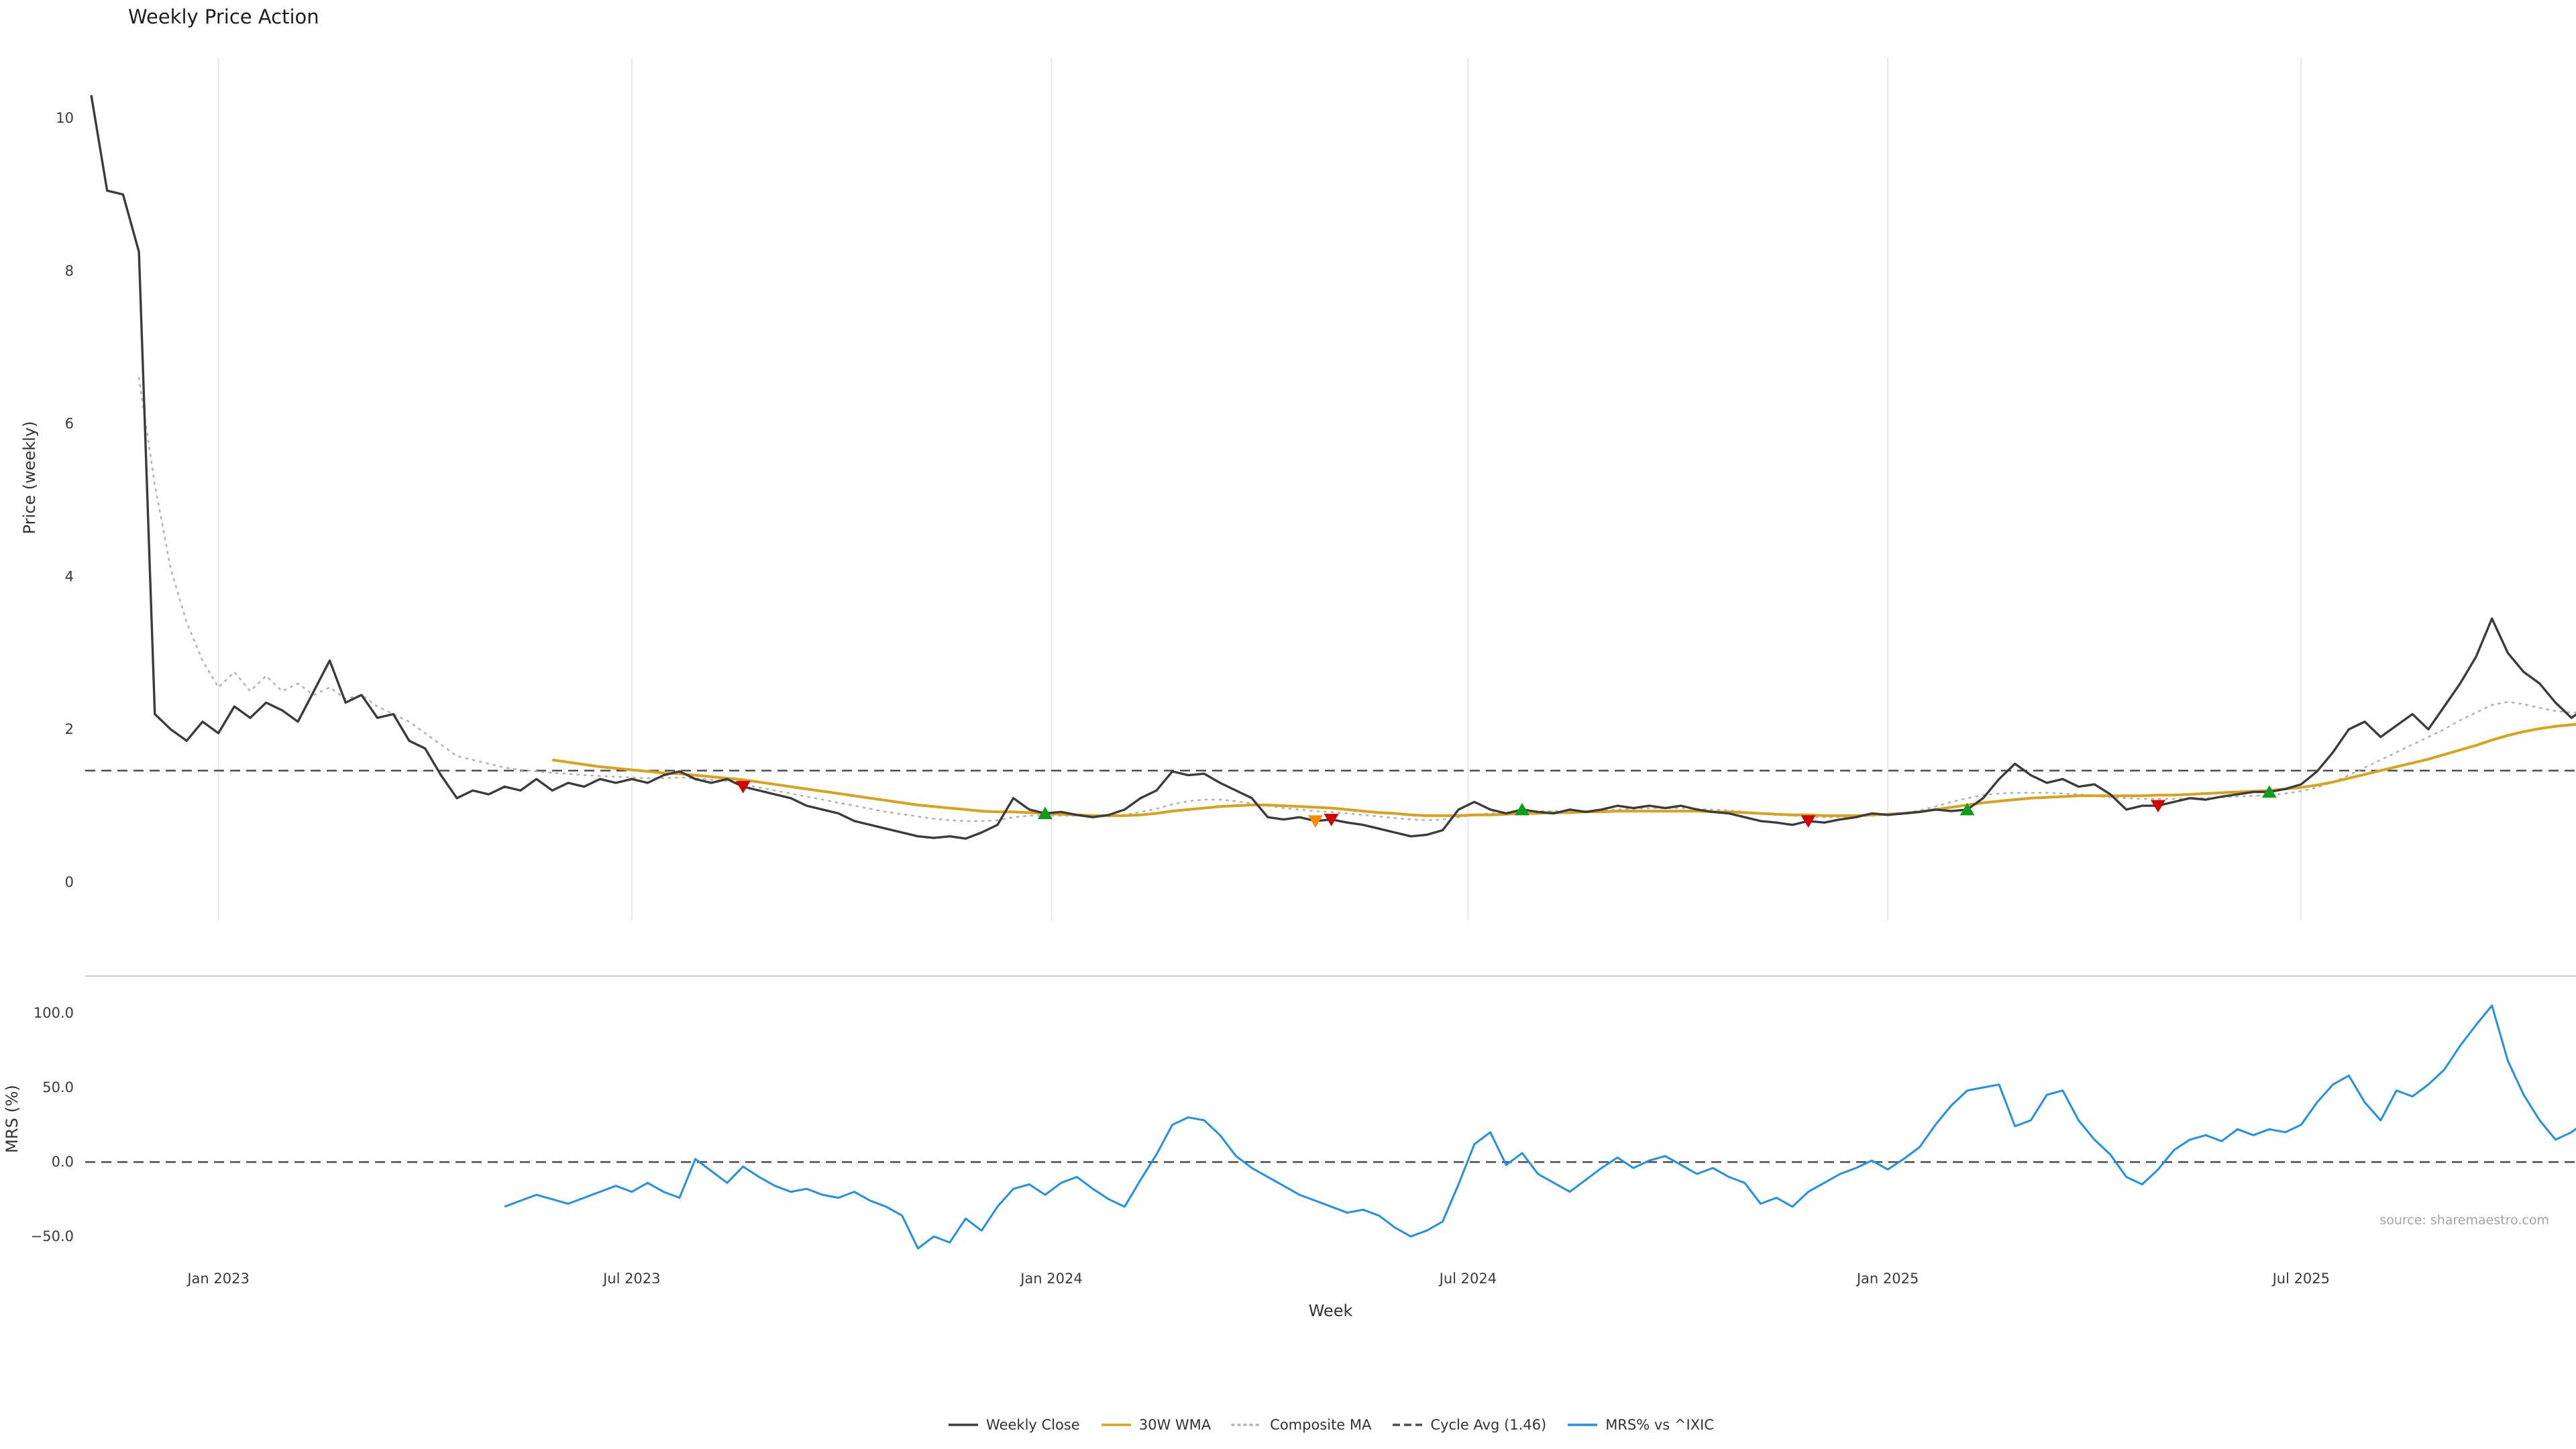 The height and width of the screenshot is (1449, 2576). Describe the element at coordinates (1467, 1279) in the screenshot. I see `x-tick-label: Jul 2024` at that location.